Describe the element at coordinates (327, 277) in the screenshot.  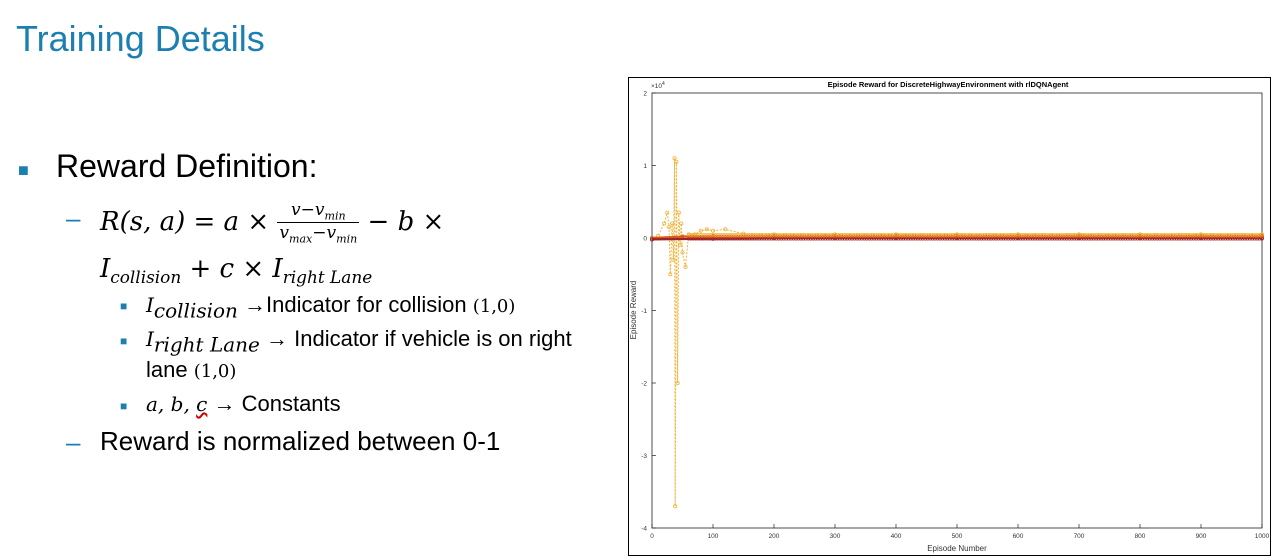
I see `indicator-right-lane-sub: right Lane` at that location.